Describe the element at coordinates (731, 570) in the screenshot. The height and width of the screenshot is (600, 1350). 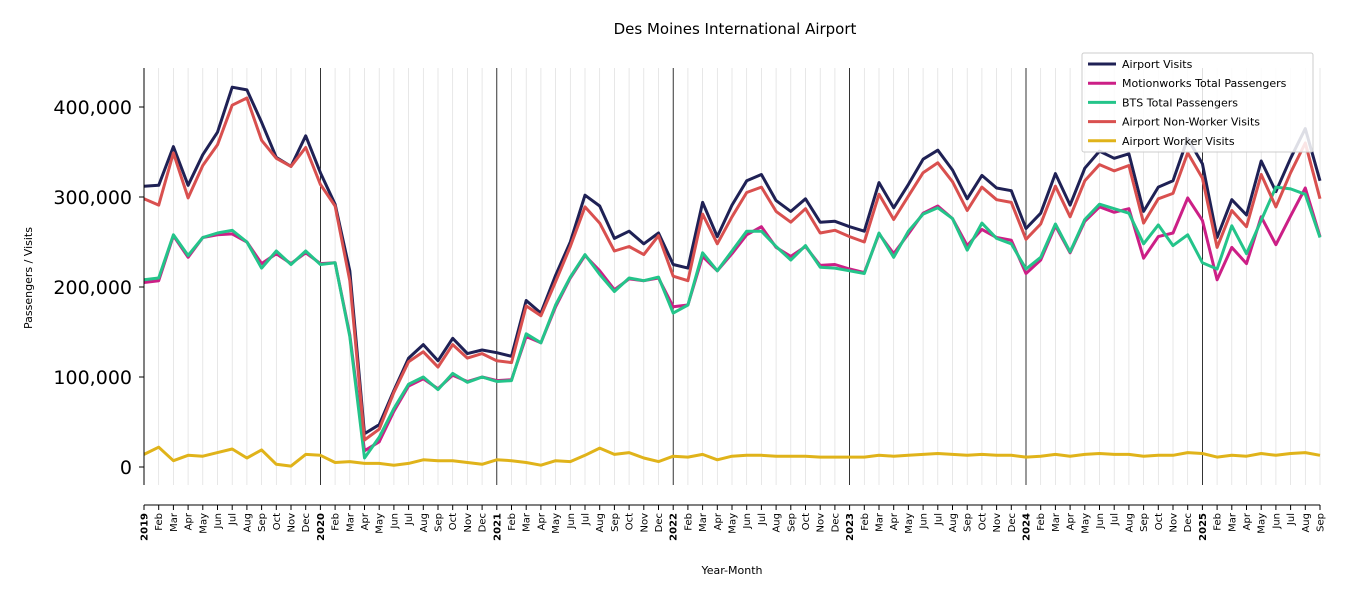
I see `x-axis-label: Year-Month` at that location.